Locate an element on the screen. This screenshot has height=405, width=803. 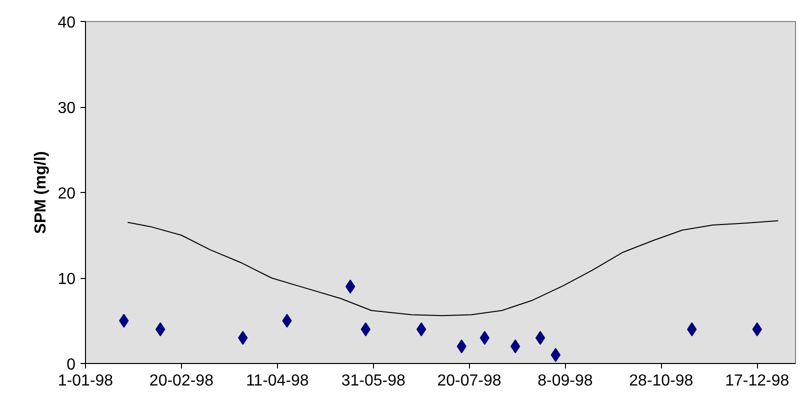
y-tick-label: 40 is located at coordinates (67, 23).